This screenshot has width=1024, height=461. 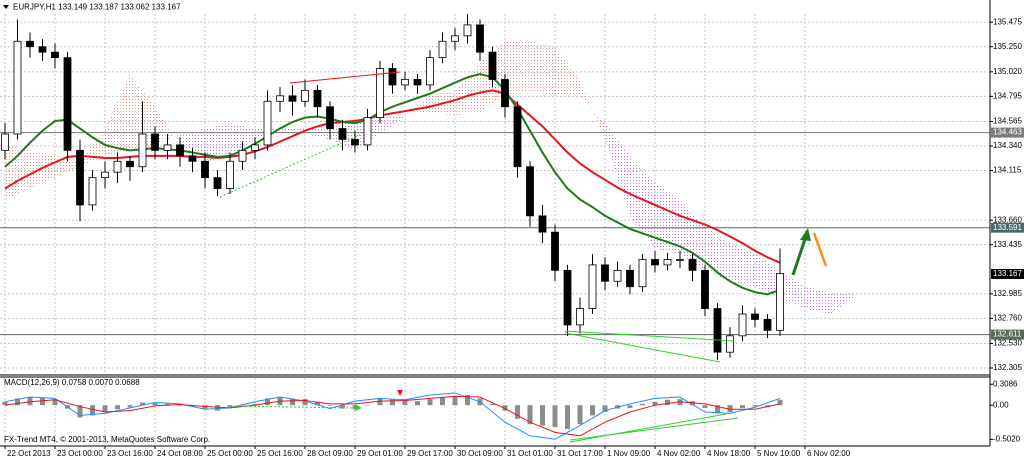 I want to click on y-tick-label: 135.475, so click(x=1007, y=21).